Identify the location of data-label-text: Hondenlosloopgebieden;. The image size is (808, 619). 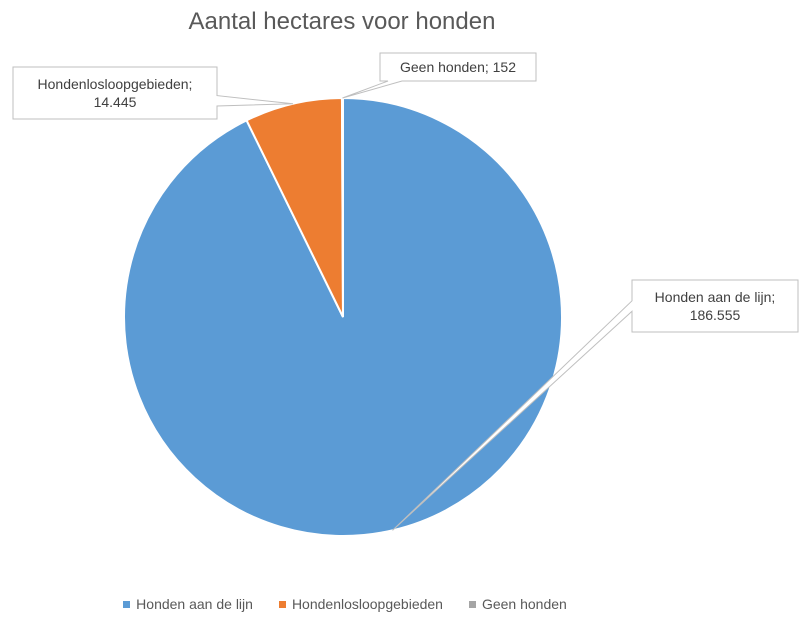
(115, 84).